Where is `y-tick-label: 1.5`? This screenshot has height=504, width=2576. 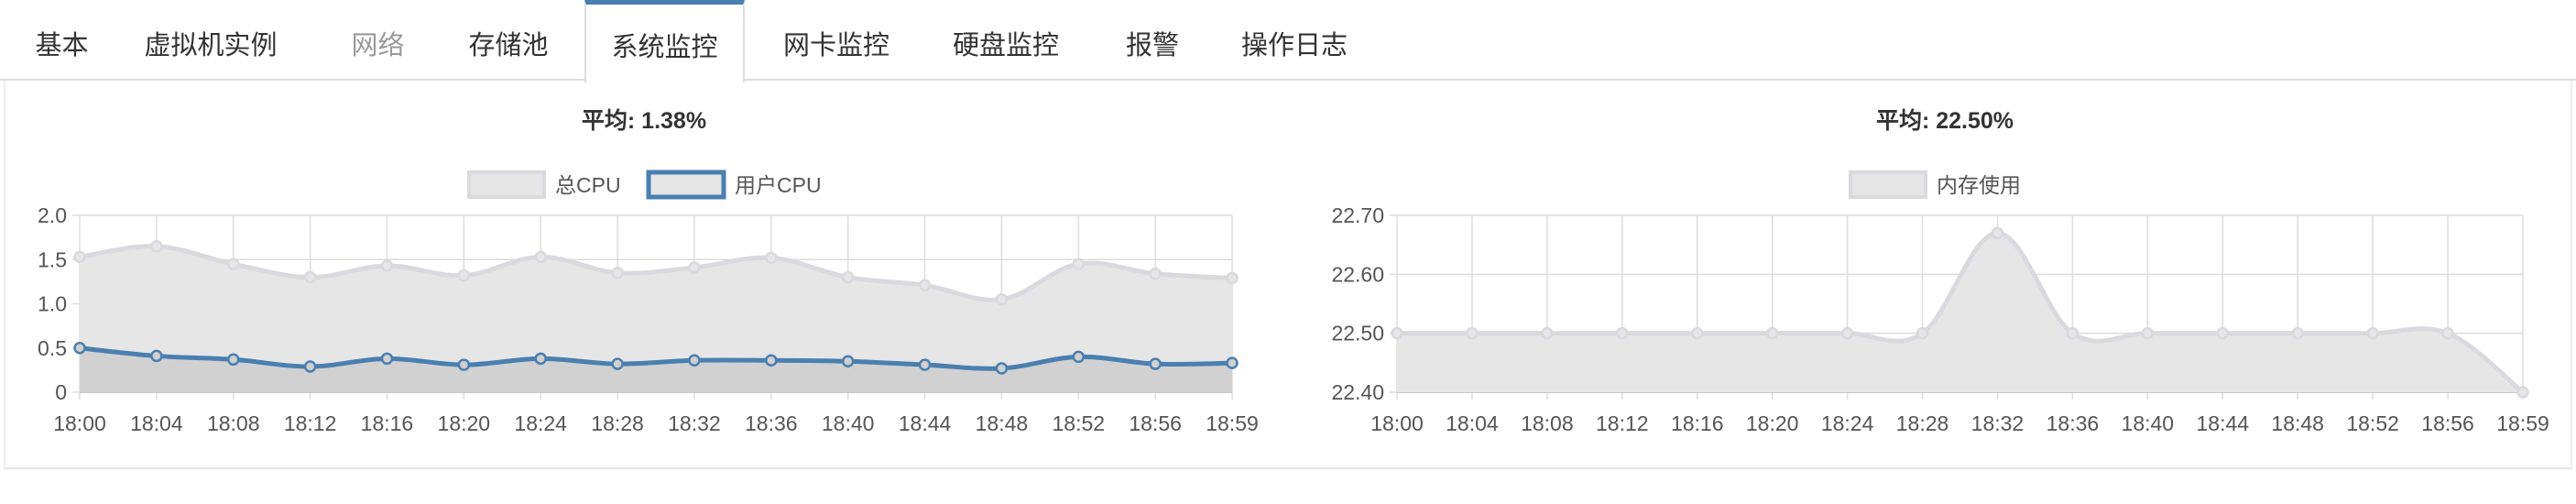 y-tick-label: 1.5 is located at coordinates (53, 259).